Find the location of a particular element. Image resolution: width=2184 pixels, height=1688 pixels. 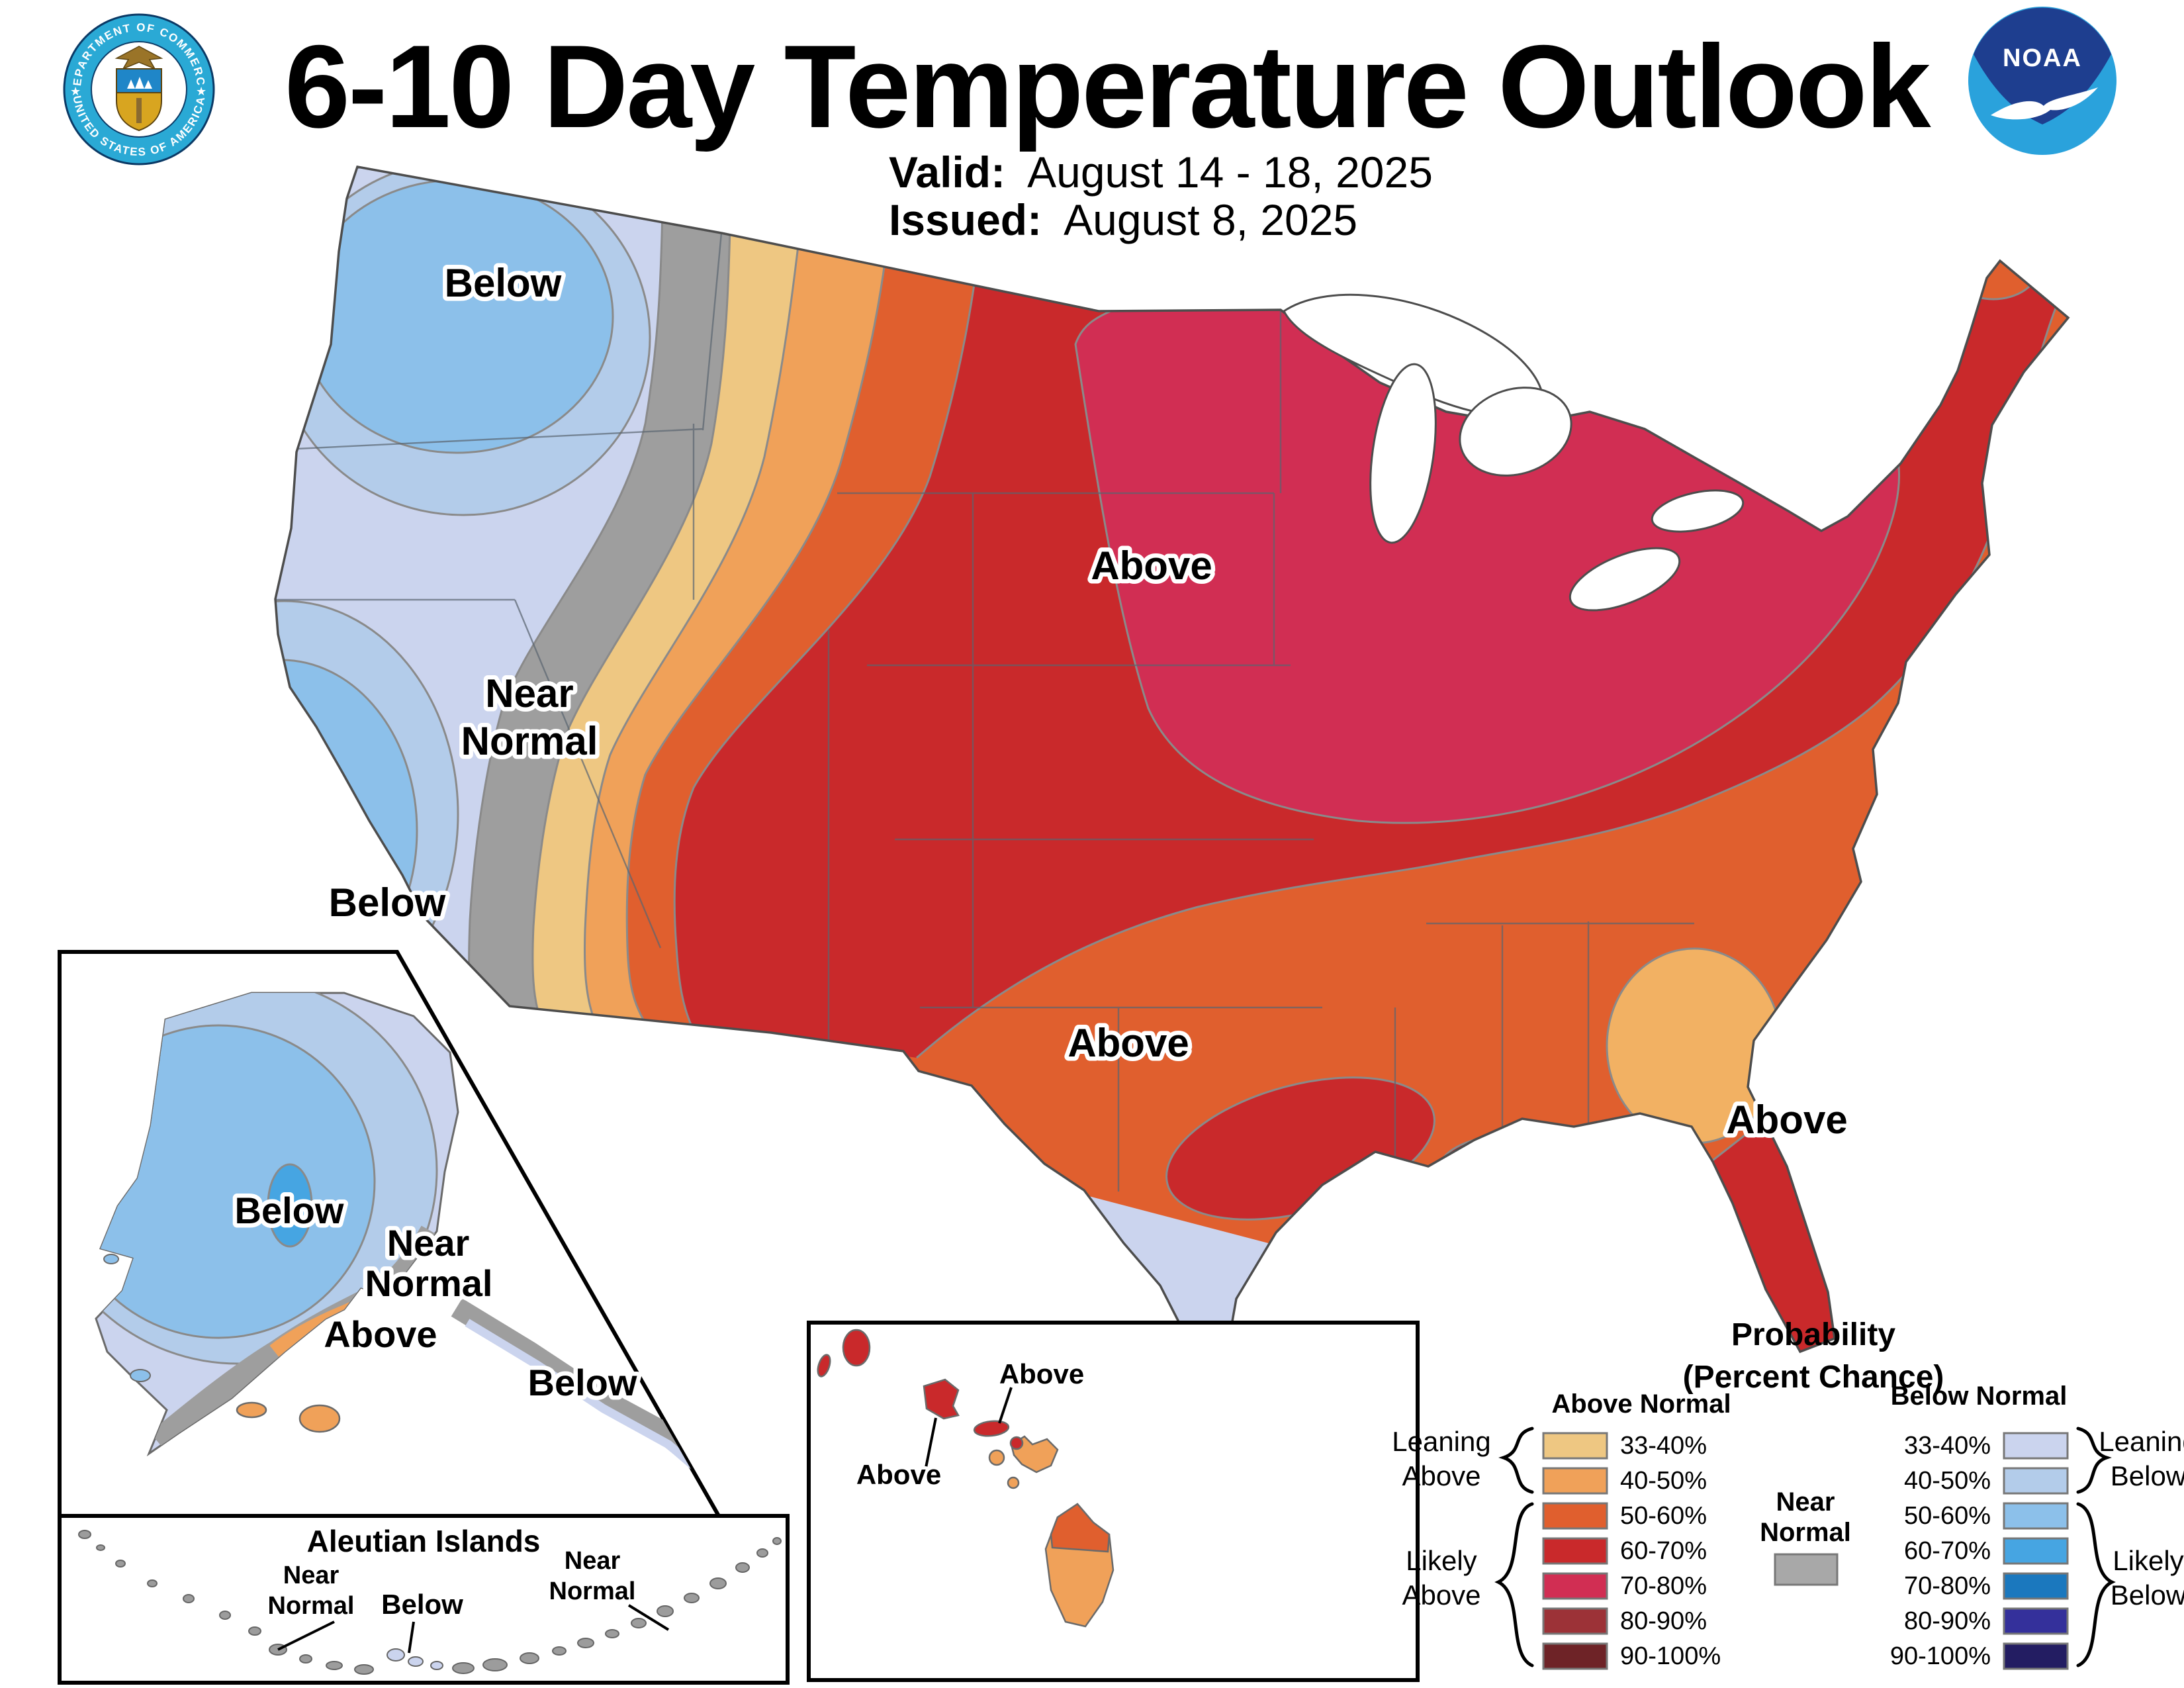

svg-text: 33-40% is located at coordinates (1948, 1446).